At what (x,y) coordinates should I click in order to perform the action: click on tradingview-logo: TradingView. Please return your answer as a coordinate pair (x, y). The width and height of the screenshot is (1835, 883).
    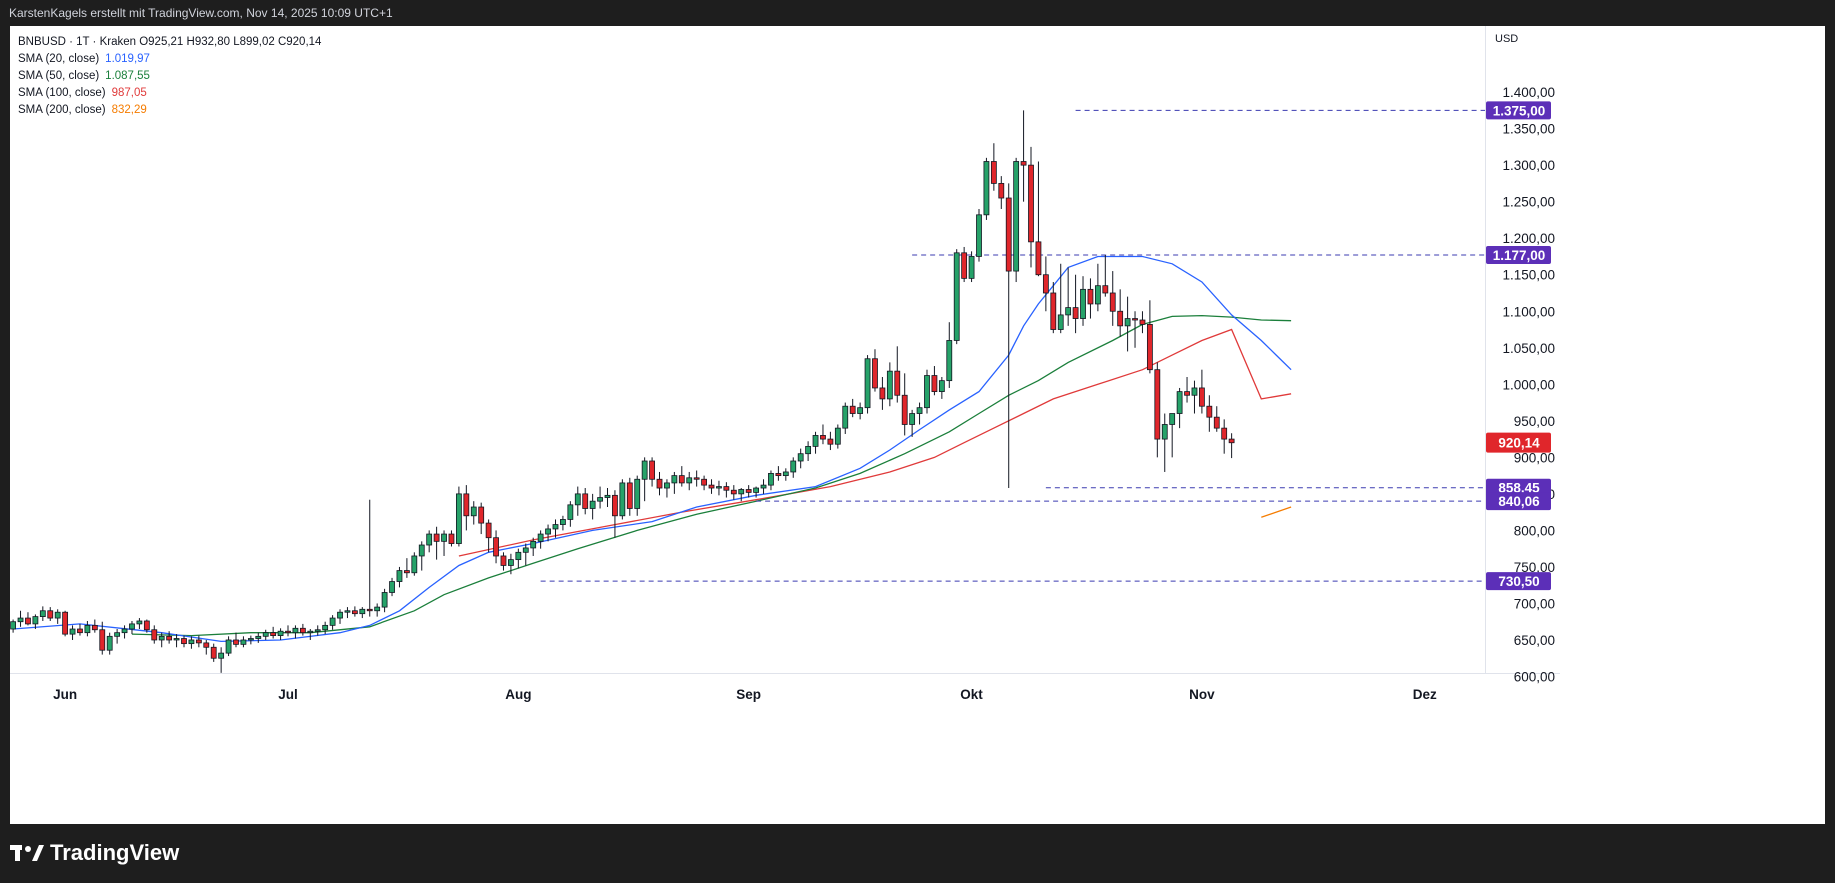
    Looking at the image, I should click on (94, 853).